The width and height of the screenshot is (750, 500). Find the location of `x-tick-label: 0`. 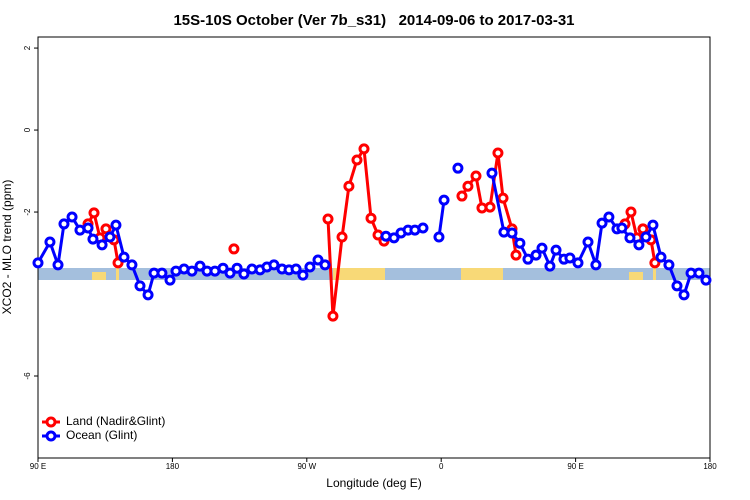

x-tick-label: 0 is located at coordinates (441, 466).